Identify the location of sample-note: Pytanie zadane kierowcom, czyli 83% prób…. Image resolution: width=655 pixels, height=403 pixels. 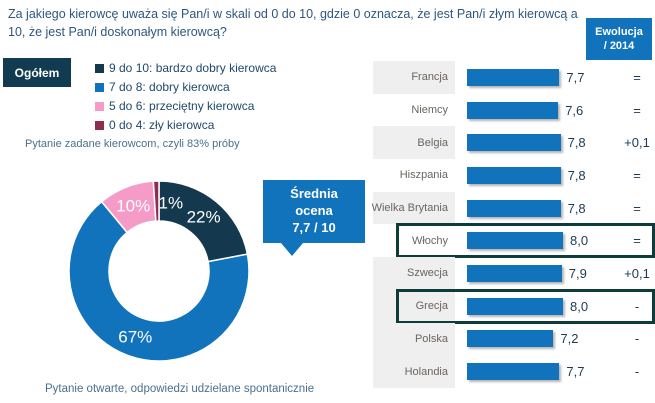
(132, 144).